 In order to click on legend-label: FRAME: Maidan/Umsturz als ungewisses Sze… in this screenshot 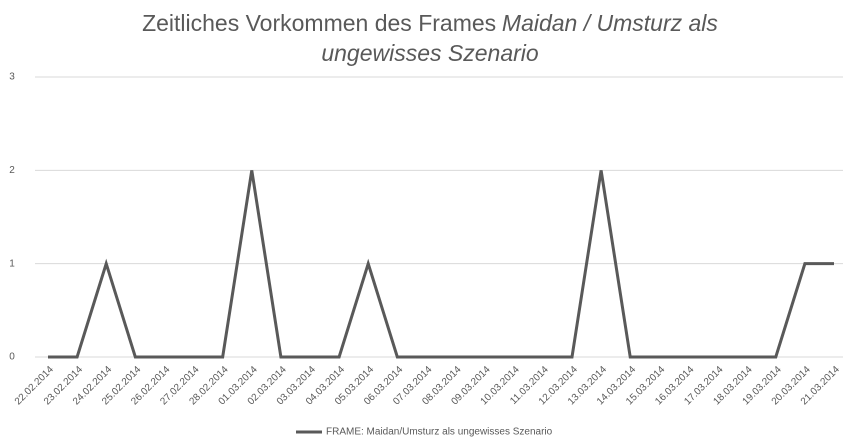, I will do `click(439, 432)`.